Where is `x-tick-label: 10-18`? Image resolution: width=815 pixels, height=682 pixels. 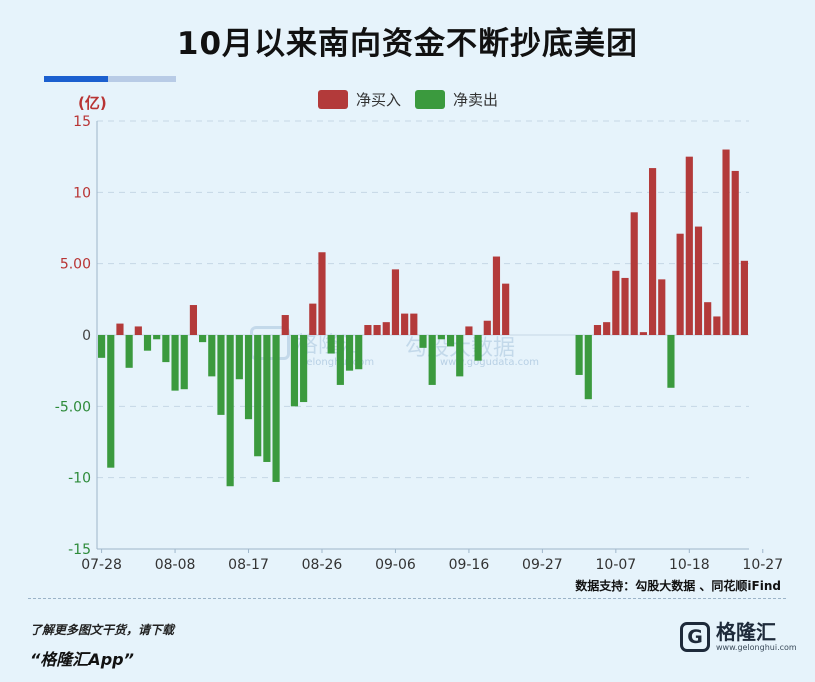
x-tick-label: 10-18 is located at coordinates (689, 565).